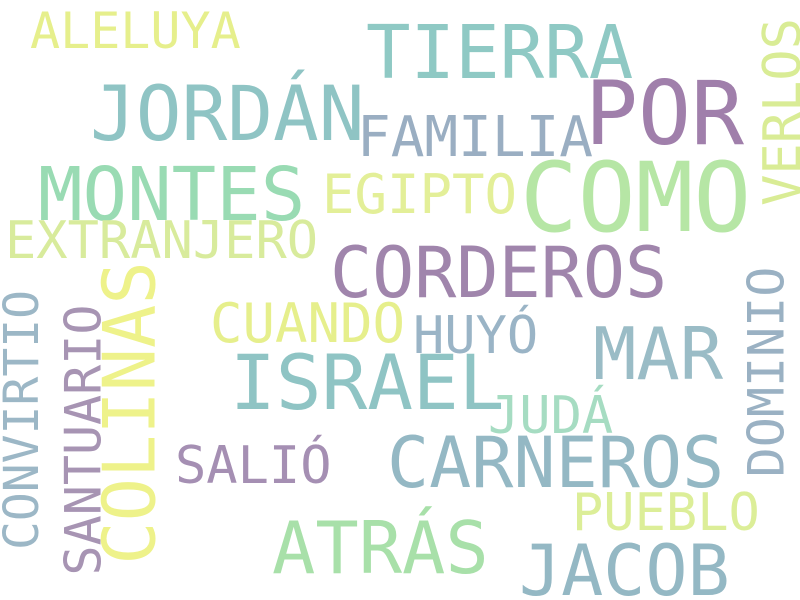 The image size is (800, 600). I want to click on word-verlos: VERLOS, so click(776, 112).